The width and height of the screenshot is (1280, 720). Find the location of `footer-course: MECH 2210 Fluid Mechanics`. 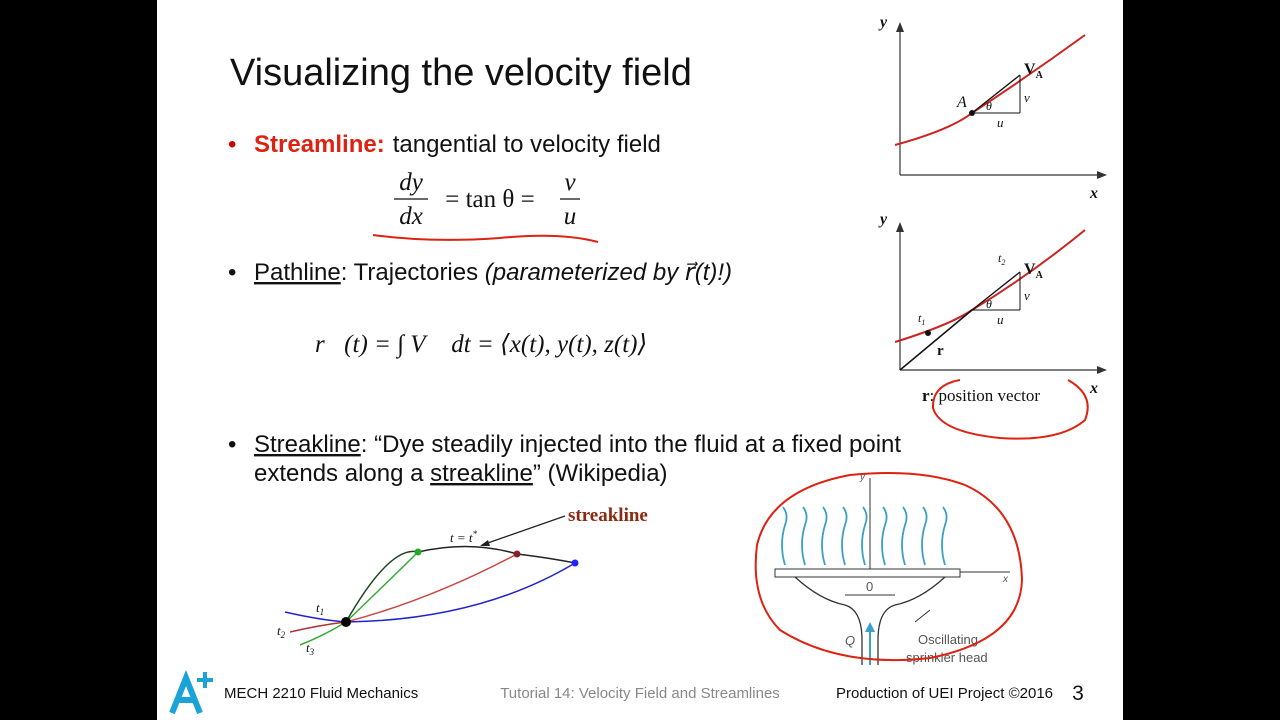

footer-course: MECH 2210 Fluid Mechanics is located at coordinates (321, 693).